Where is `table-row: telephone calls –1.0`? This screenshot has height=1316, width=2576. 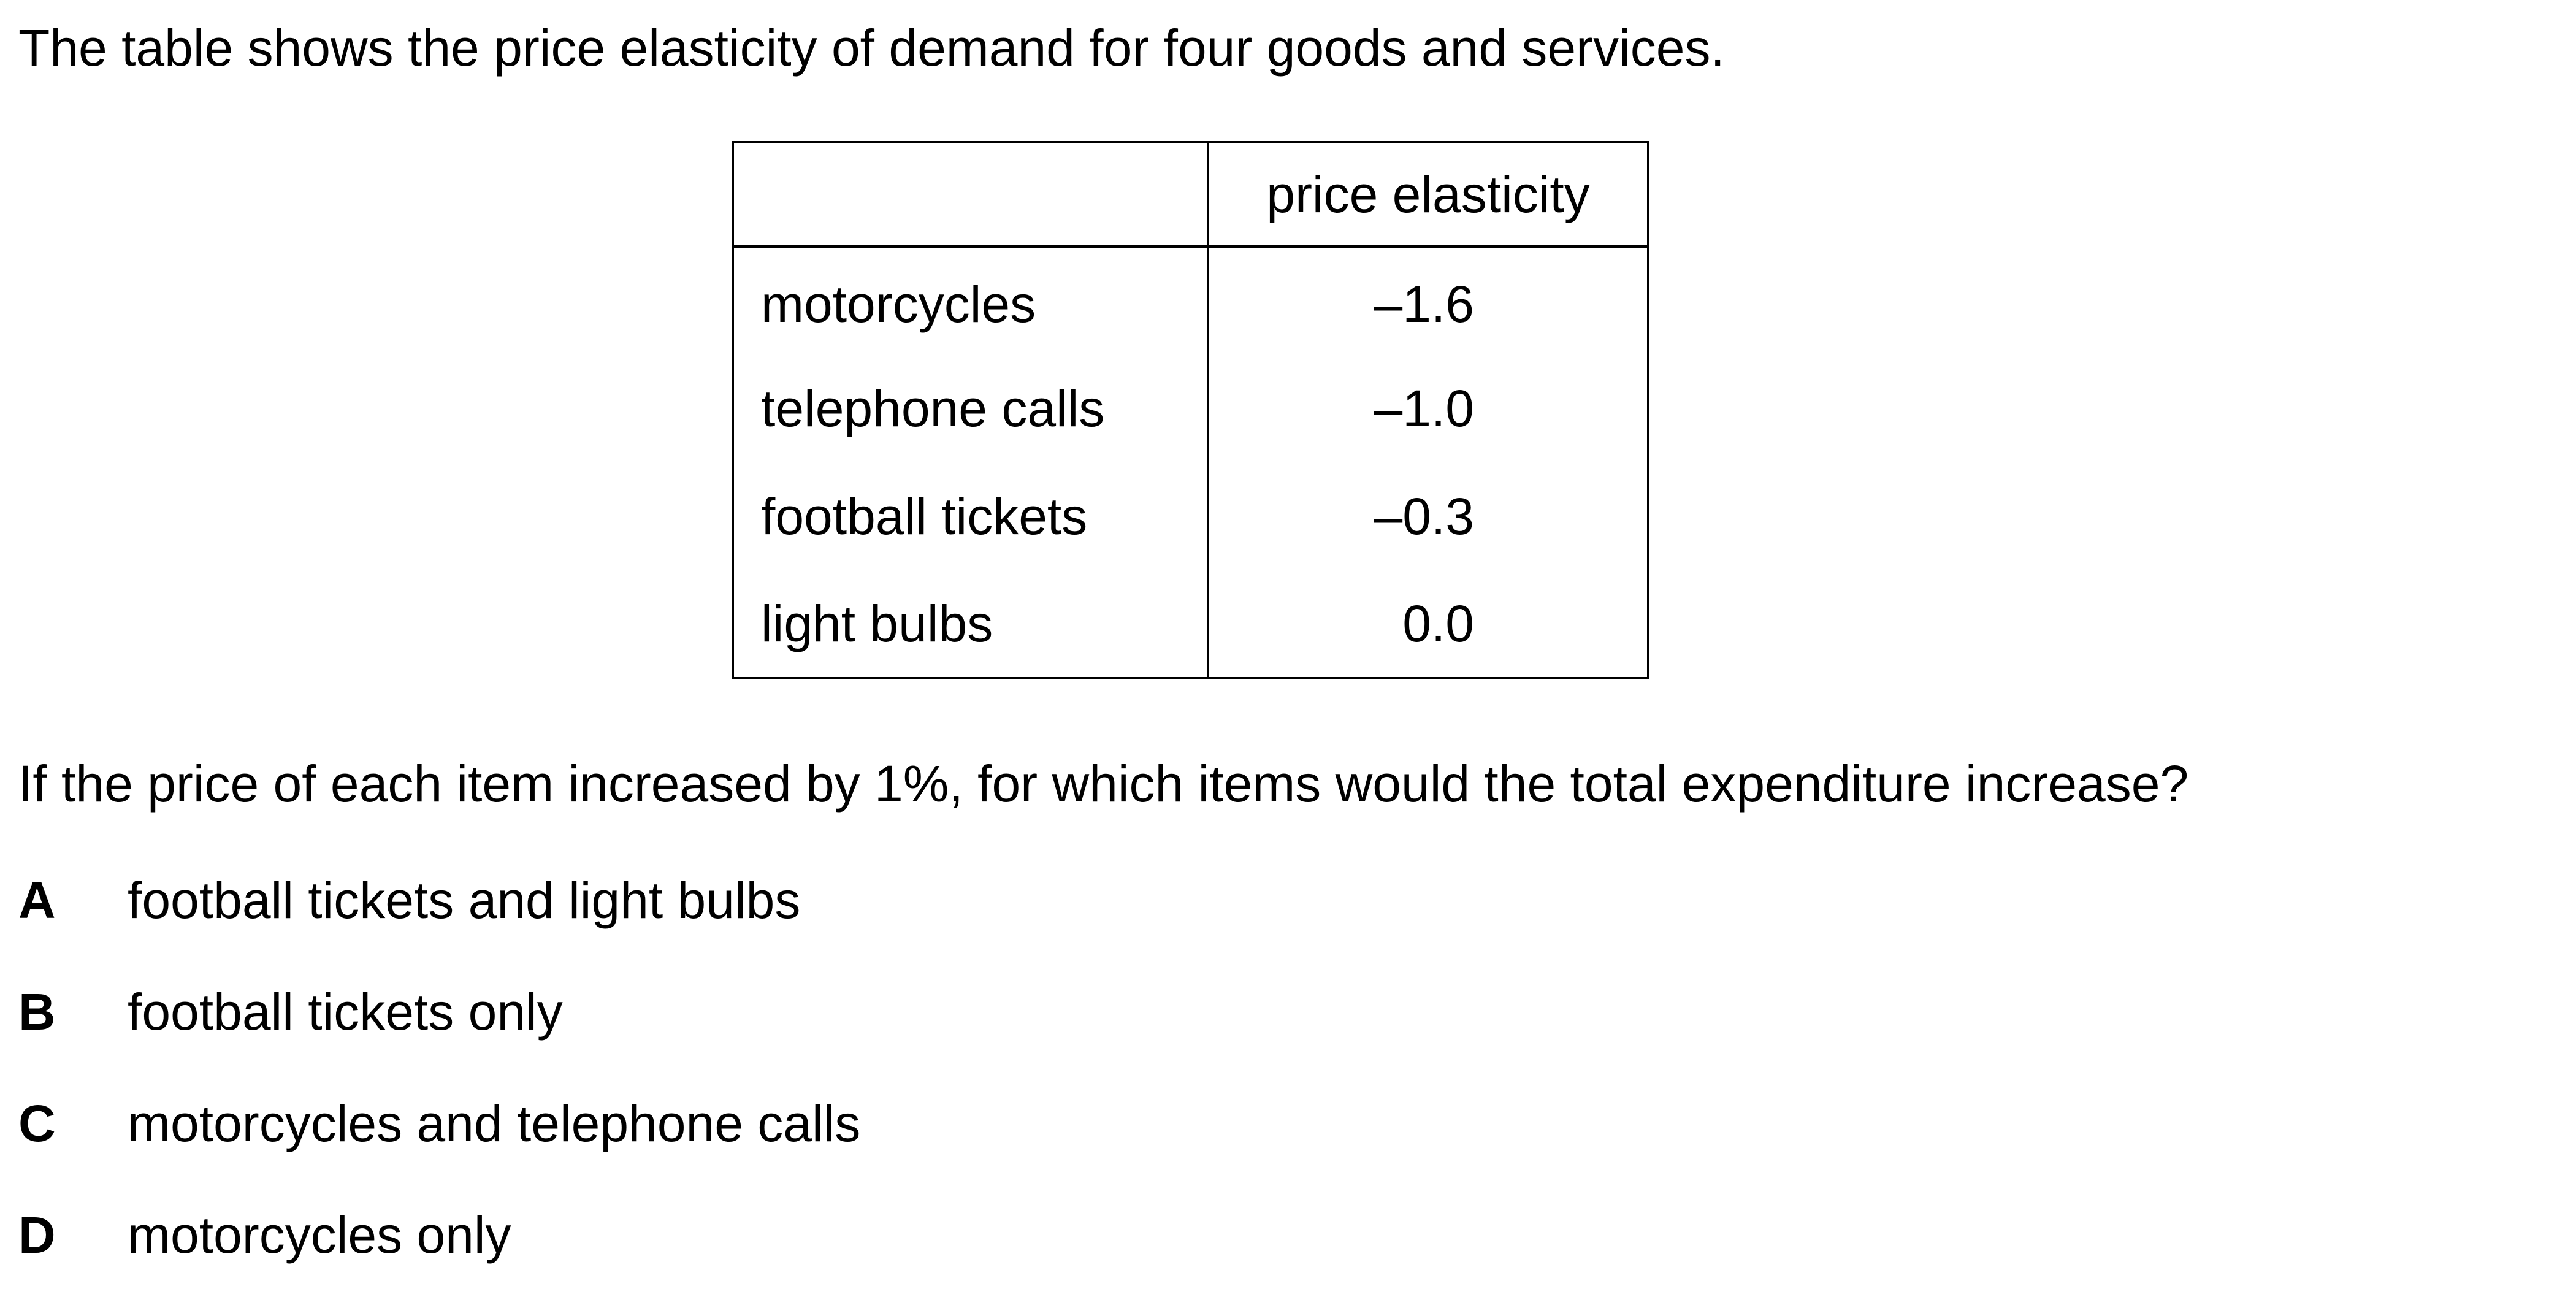 table-row: telephone calls –1.0 is located at coordinates (1190, 408).